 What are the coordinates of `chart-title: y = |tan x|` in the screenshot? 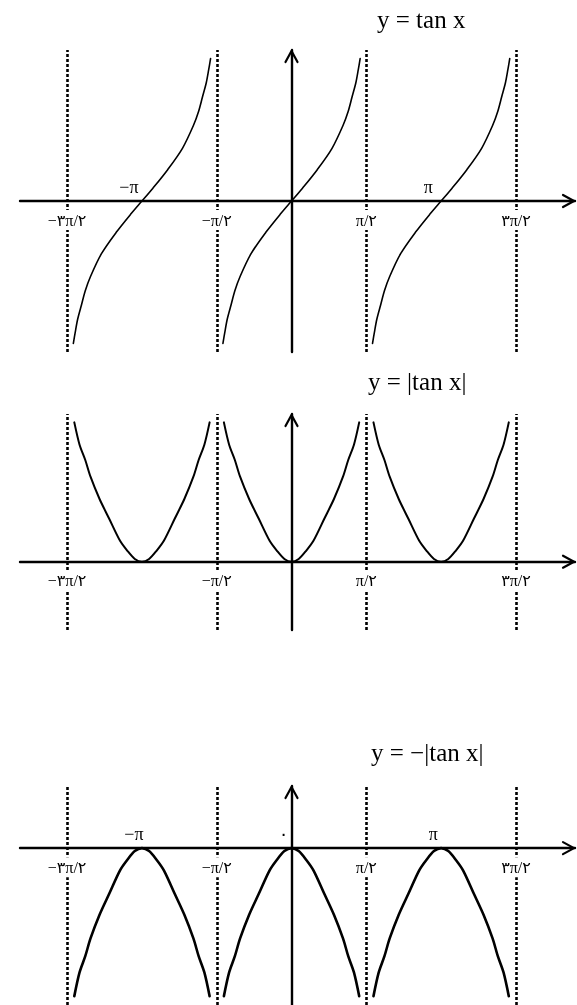 It's located at (417, 381).